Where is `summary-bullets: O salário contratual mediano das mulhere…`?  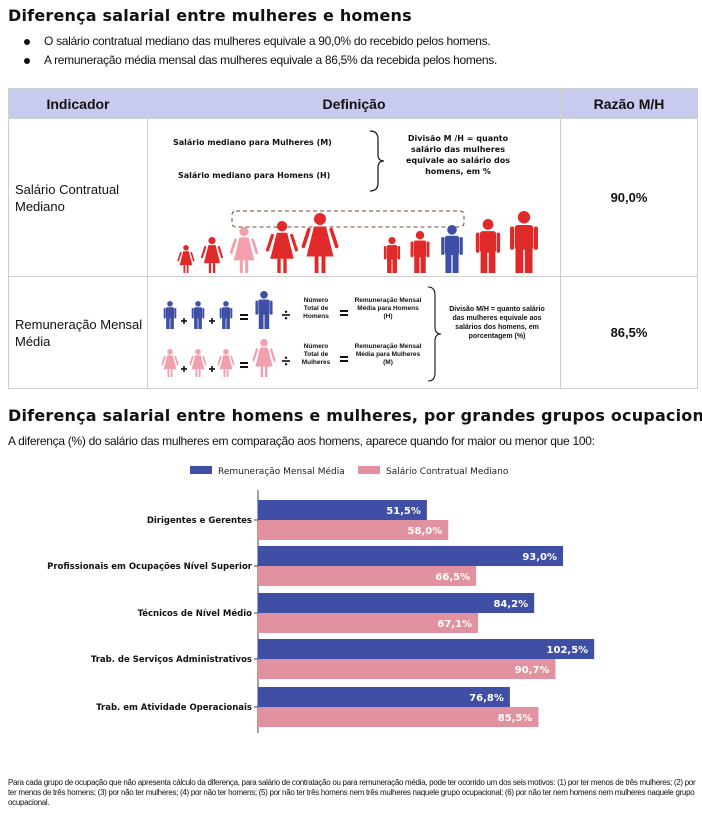
summary-bullets: O salário contratual mediano das mulhere… is located at coordinates (260, 53).